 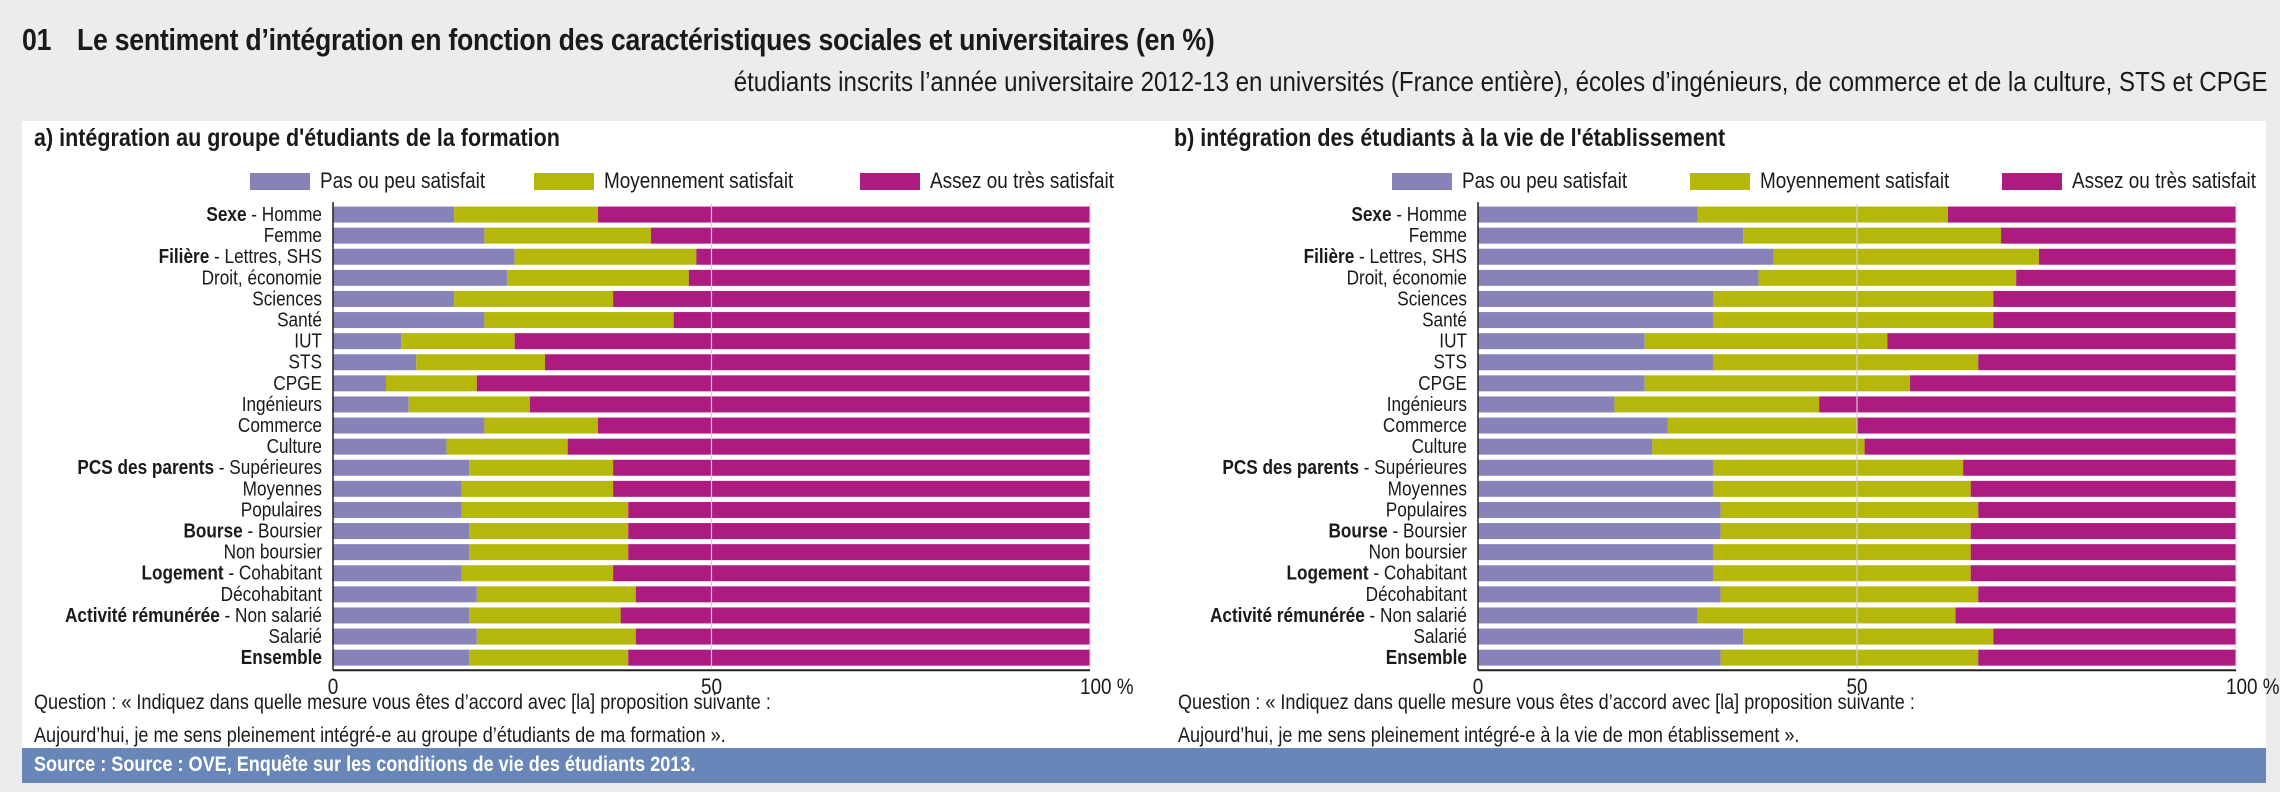 What do you see at coordinates (2253, 687) in the screenshot?
I see `x-tick-label: 100 %` at bounding box center [2253, 687].